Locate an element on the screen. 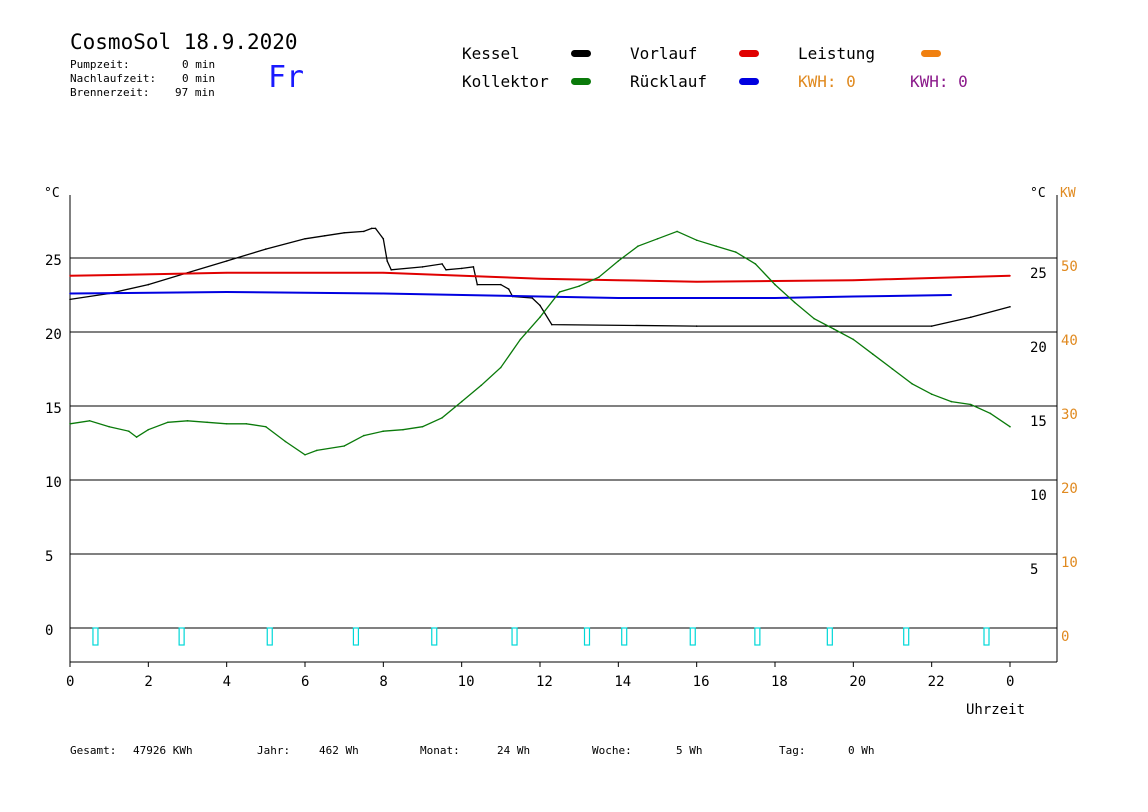  chart-title: CosmoSol 18.9.2020 is located at coordinates (184, 42).